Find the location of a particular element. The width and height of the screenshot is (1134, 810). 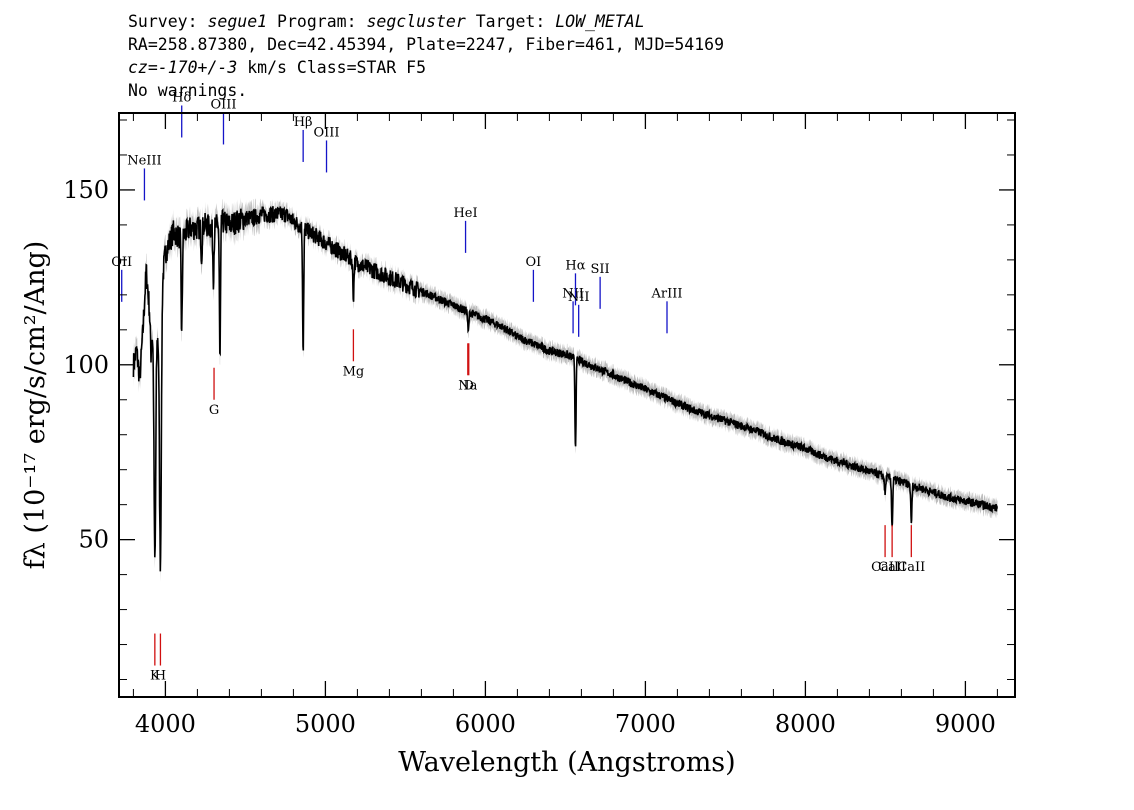

line-label: H is located at coordinates (160, 676).